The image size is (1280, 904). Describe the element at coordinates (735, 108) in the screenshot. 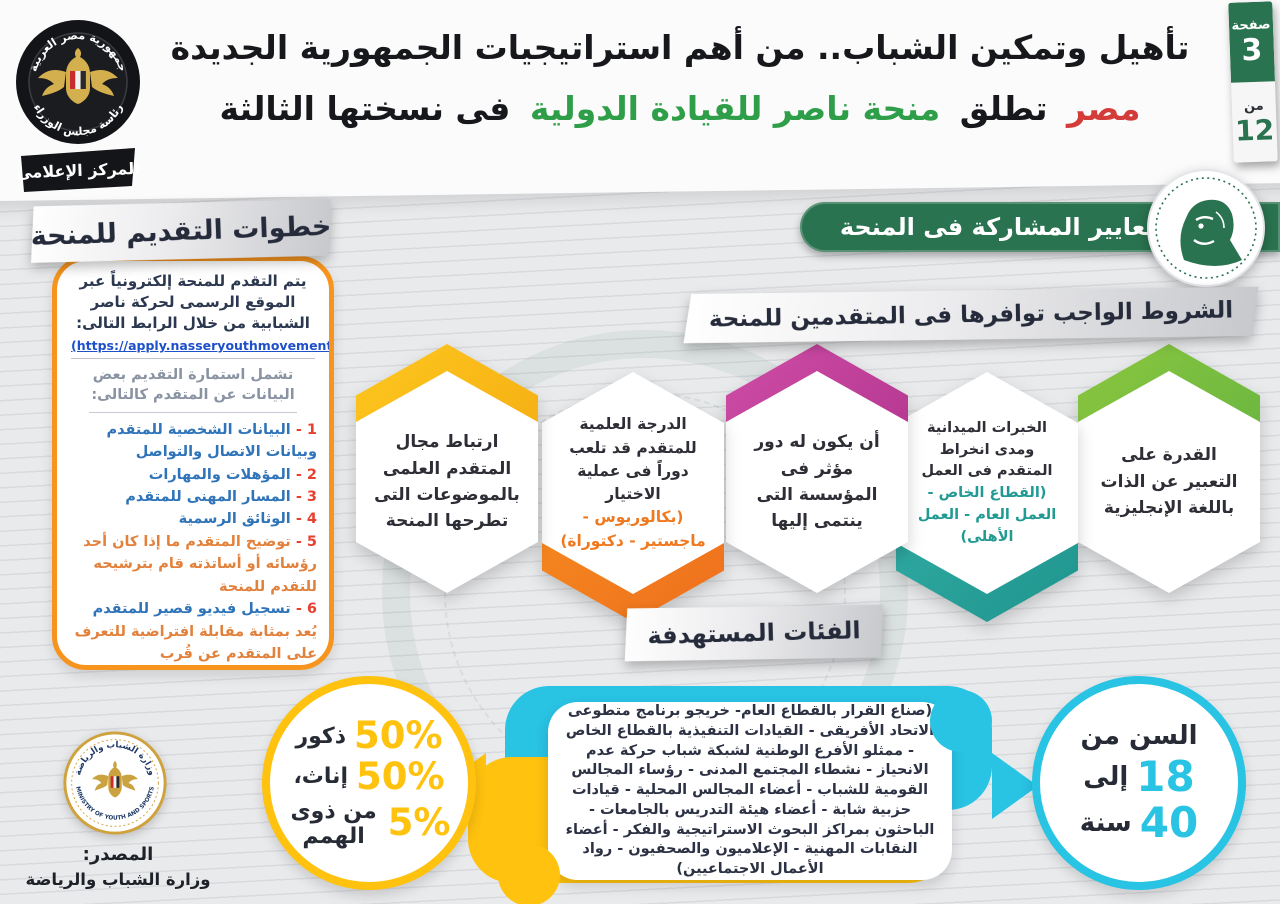

I see `title-grant-name: منحة ناصر للقيادة الدولية` at that location.